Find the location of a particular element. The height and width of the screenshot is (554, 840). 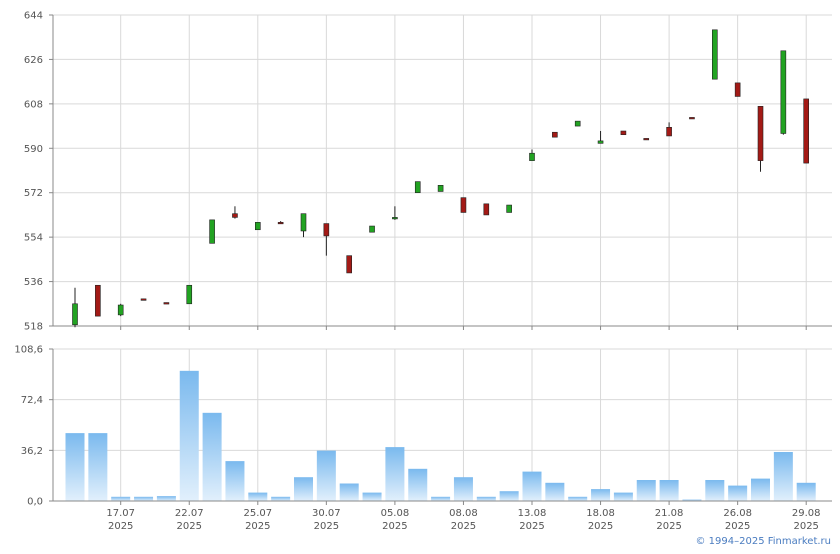

x-tick-date: 05.08 is located at coordinates (395, 513).